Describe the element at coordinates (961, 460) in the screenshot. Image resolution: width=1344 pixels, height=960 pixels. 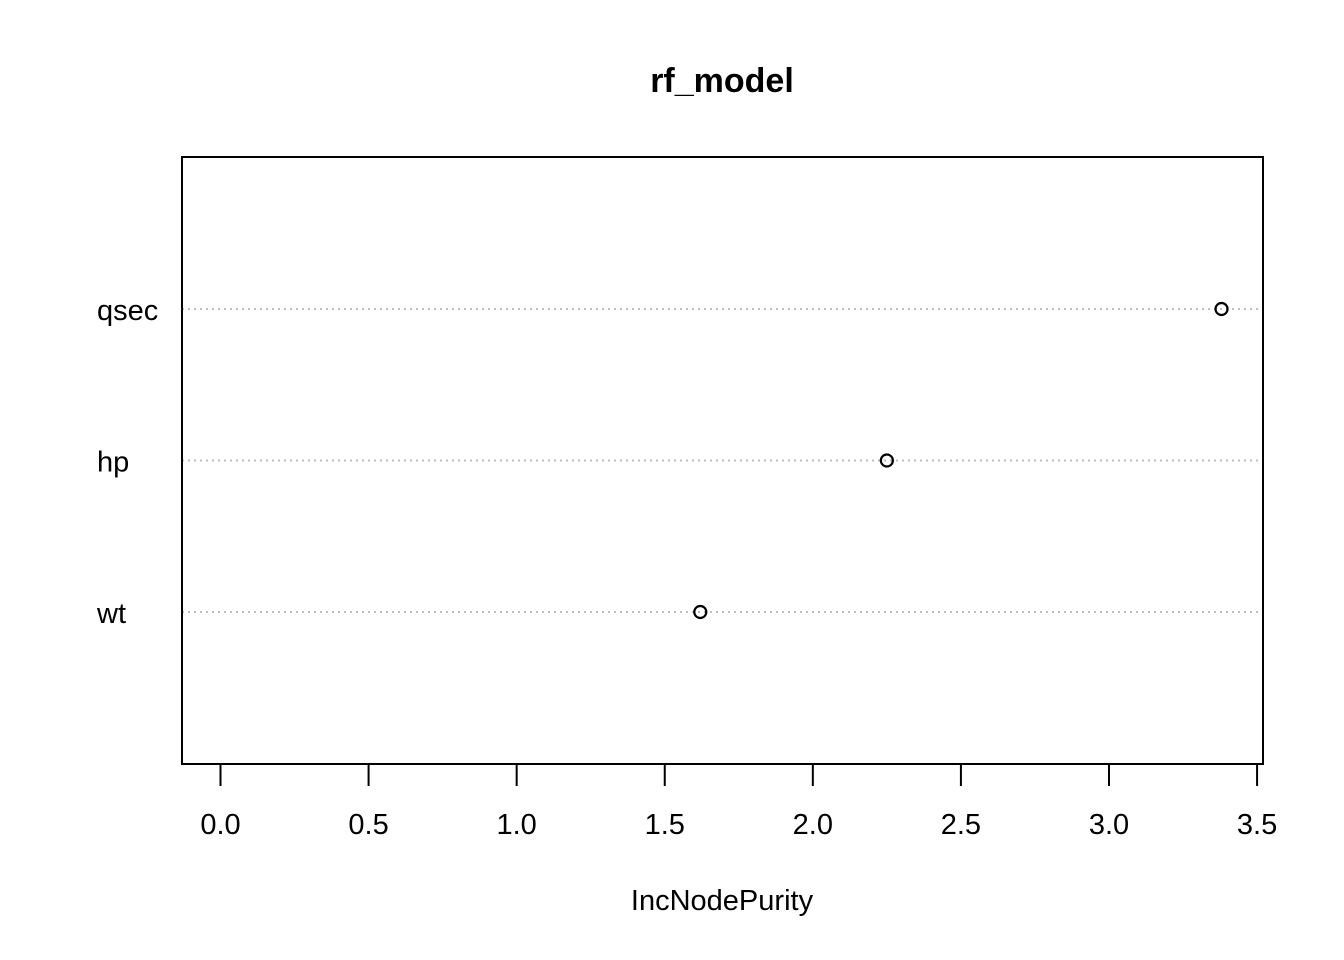
I see `data-points` at that location.